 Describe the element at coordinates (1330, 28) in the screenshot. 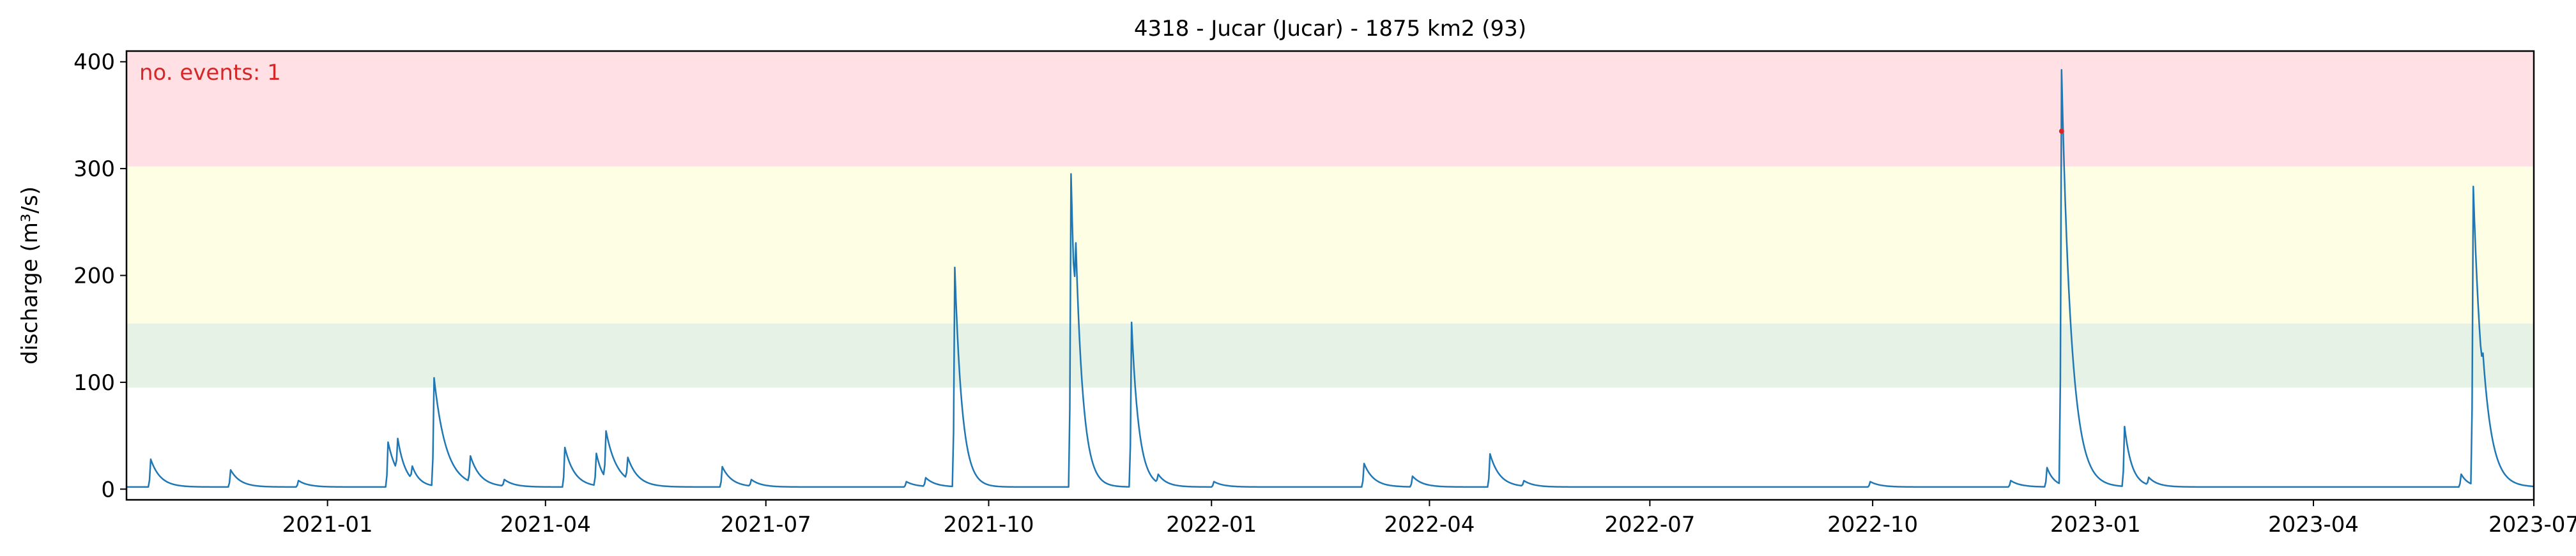

I see `chart-title: 4318 - Jucar (Jucar) - 1875 km2 (93)` at that location.